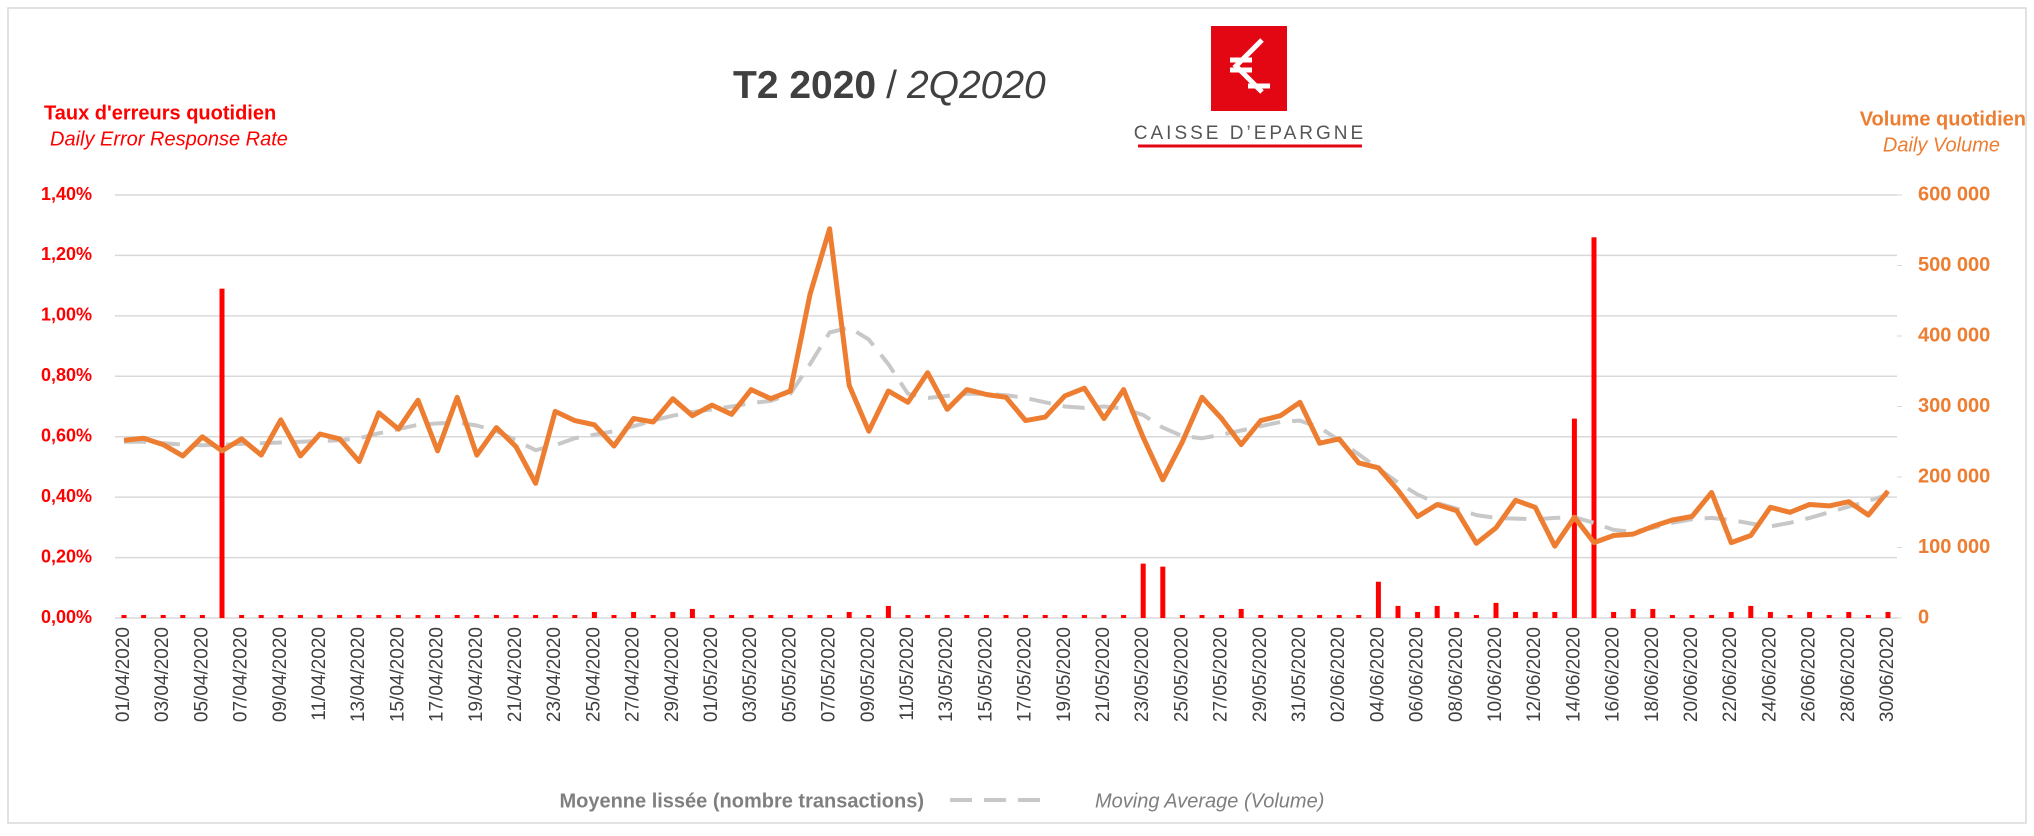 The width and height of the screenshot is (2034, 836). What do you see at coordinates (741, 801) in the screenshot?
I see `legend-label: Moyenne lissée (nombre transactions)` at bounding box center [741, 801].